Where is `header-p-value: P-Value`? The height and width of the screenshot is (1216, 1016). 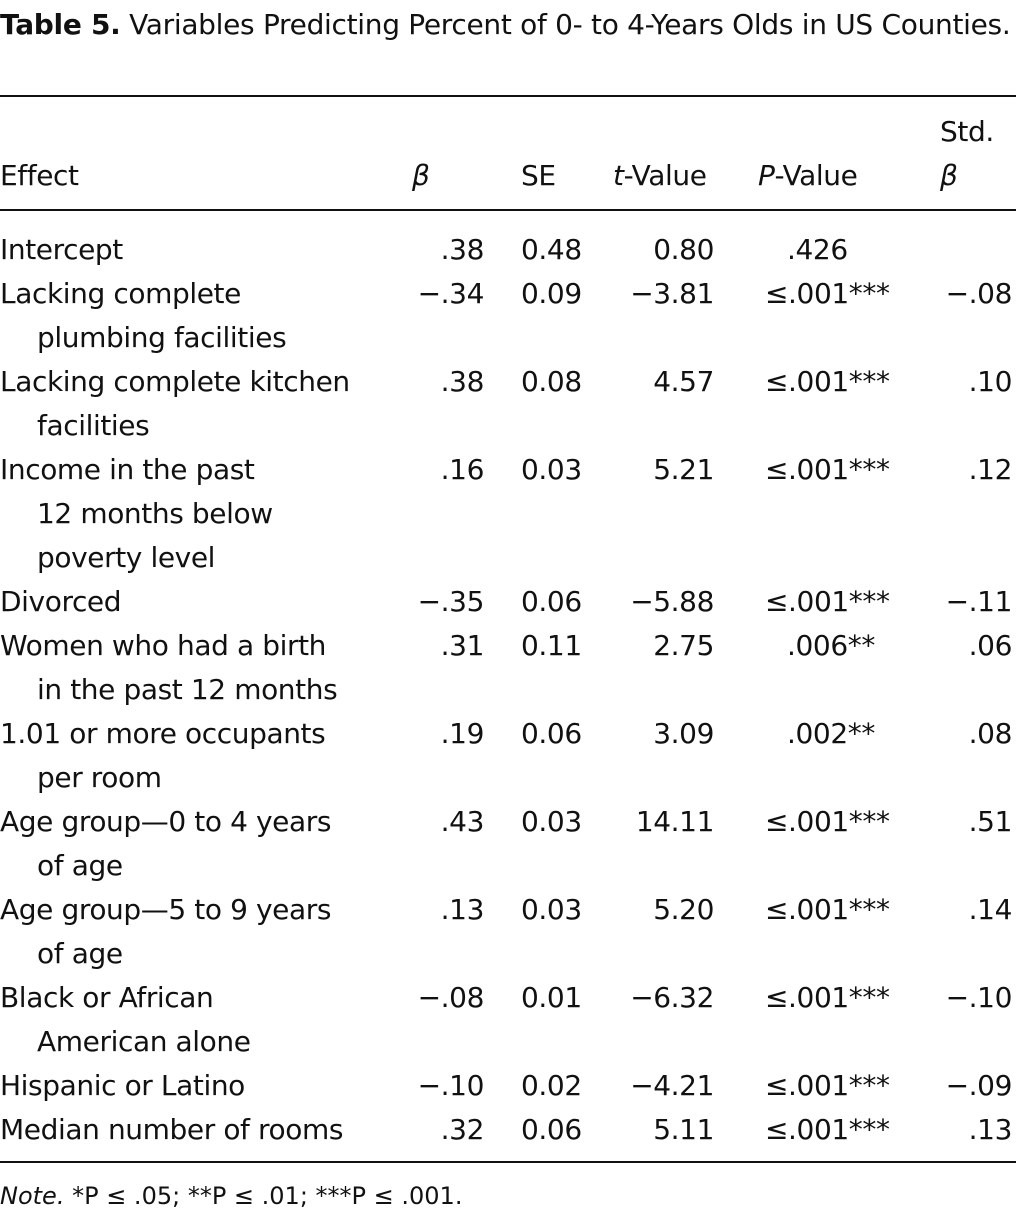 header-p-value: P-Value is located at coordinates (808, 176).